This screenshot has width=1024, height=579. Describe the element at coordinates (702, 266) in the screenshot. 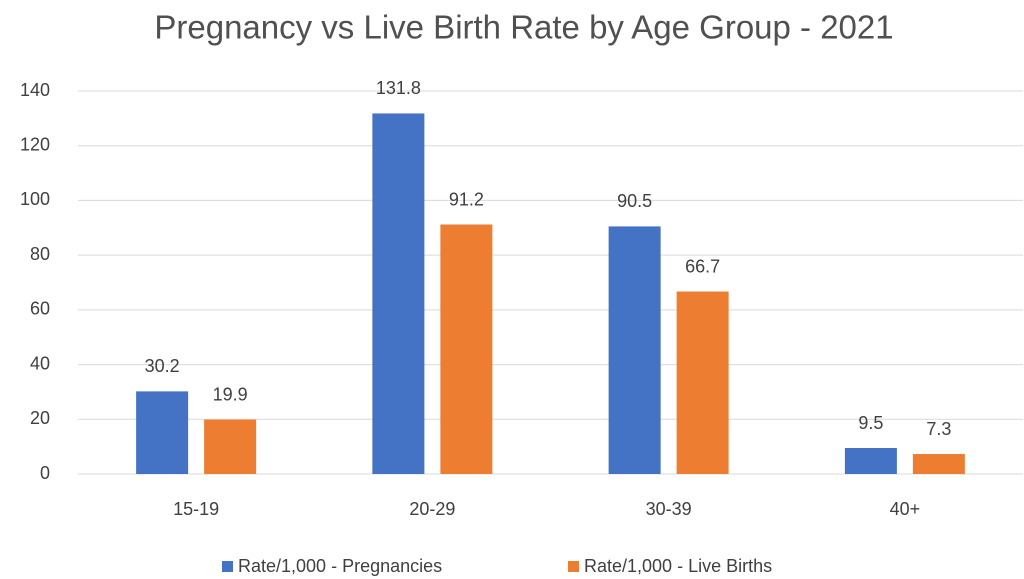

I see `data-label: 66.7` at that location.